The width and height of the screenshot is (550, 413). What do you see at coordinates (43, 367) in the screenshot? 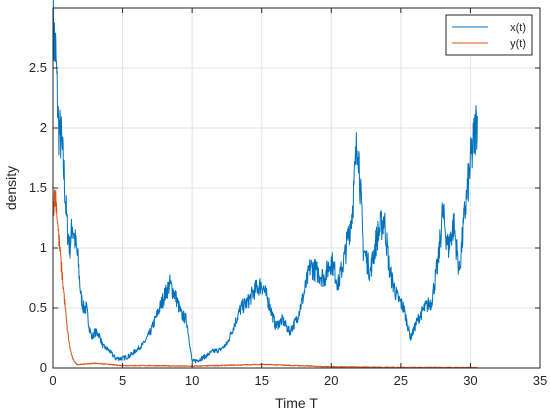
I see `y-tick-label: 0` at bounding box center [43, 367].